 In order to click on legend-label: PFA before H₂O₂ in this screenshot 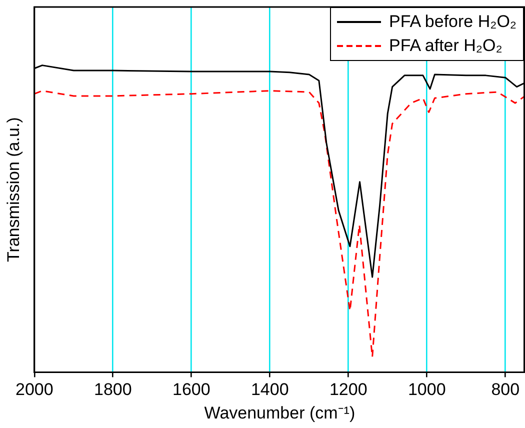, I will do `click(453, 22)`.